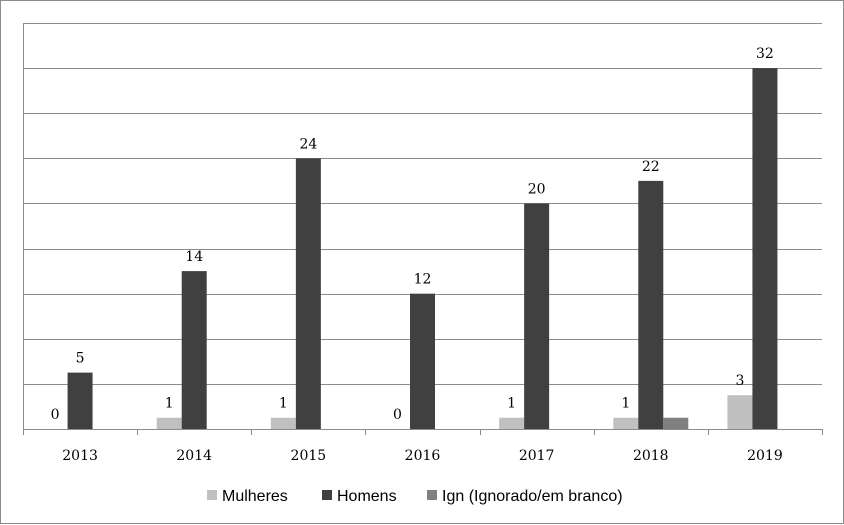 Image resolution: width=844 pixels, height=525 pixels. Describe the element at coordinates (415, 496) in the screenshot. I see `legend: Mulheres Homens Ign (Ignorado/em branco)` at that location.